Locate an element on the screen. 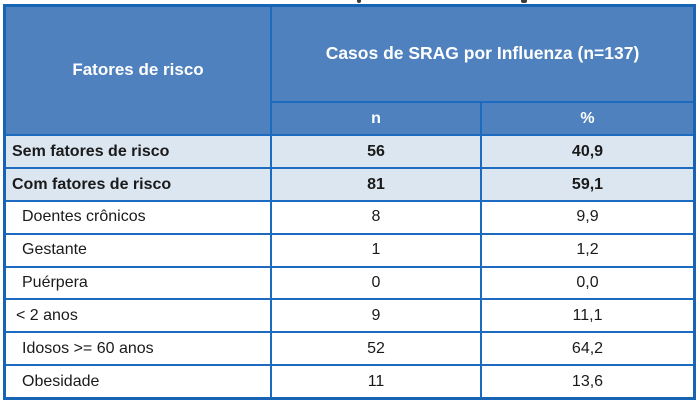  cell-pct-com-fatores: 59,1 is located at coordinates (587, 184).